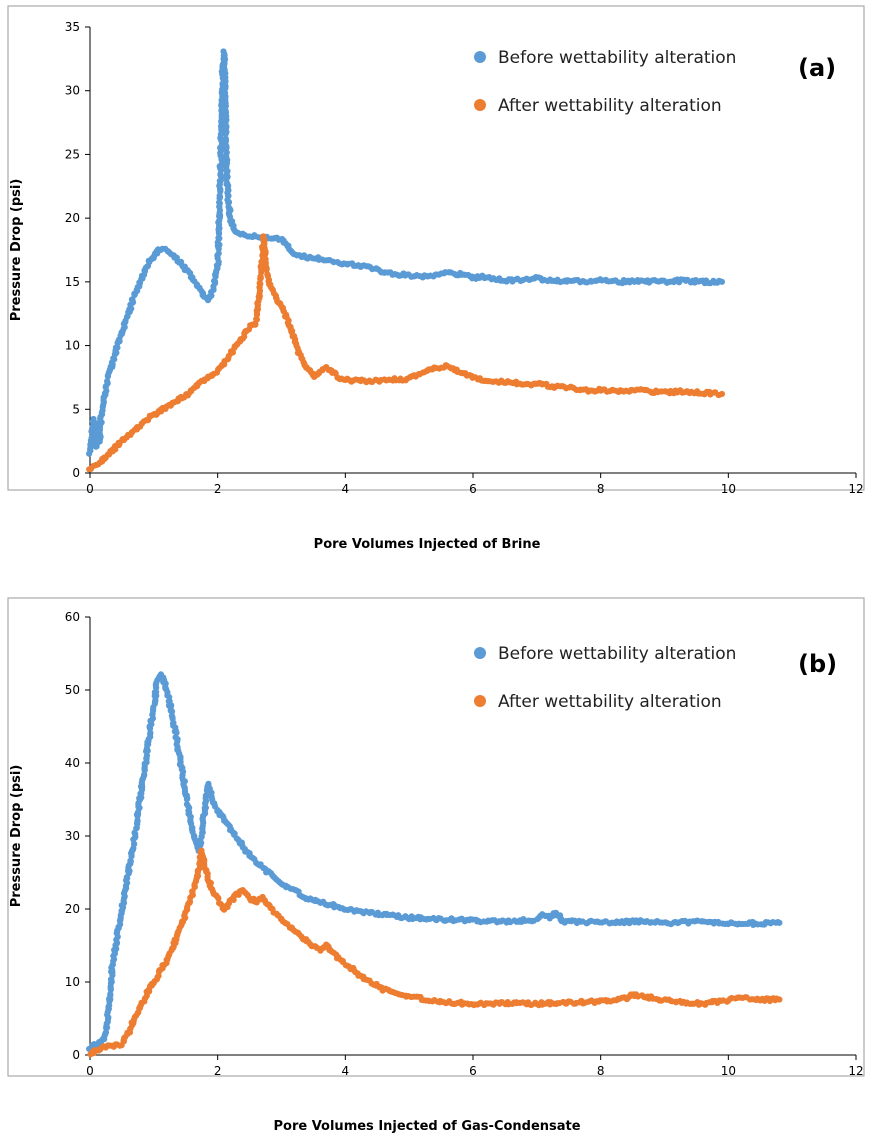  What do you see at coordinates (817, 68) in the screenshot?
I see `panel-label: (a)` at bounding box center [817, 68].